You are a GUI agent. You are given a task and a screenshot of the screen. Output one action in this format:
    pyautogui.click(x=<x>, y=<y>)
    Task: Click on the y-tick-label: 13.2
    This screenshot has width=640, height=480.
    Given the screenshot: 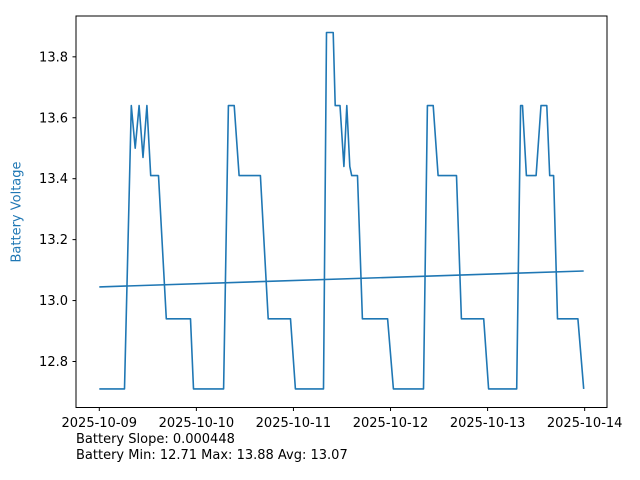 What is the action you would take?
    pyautogui.click(x=53, y=240)
    